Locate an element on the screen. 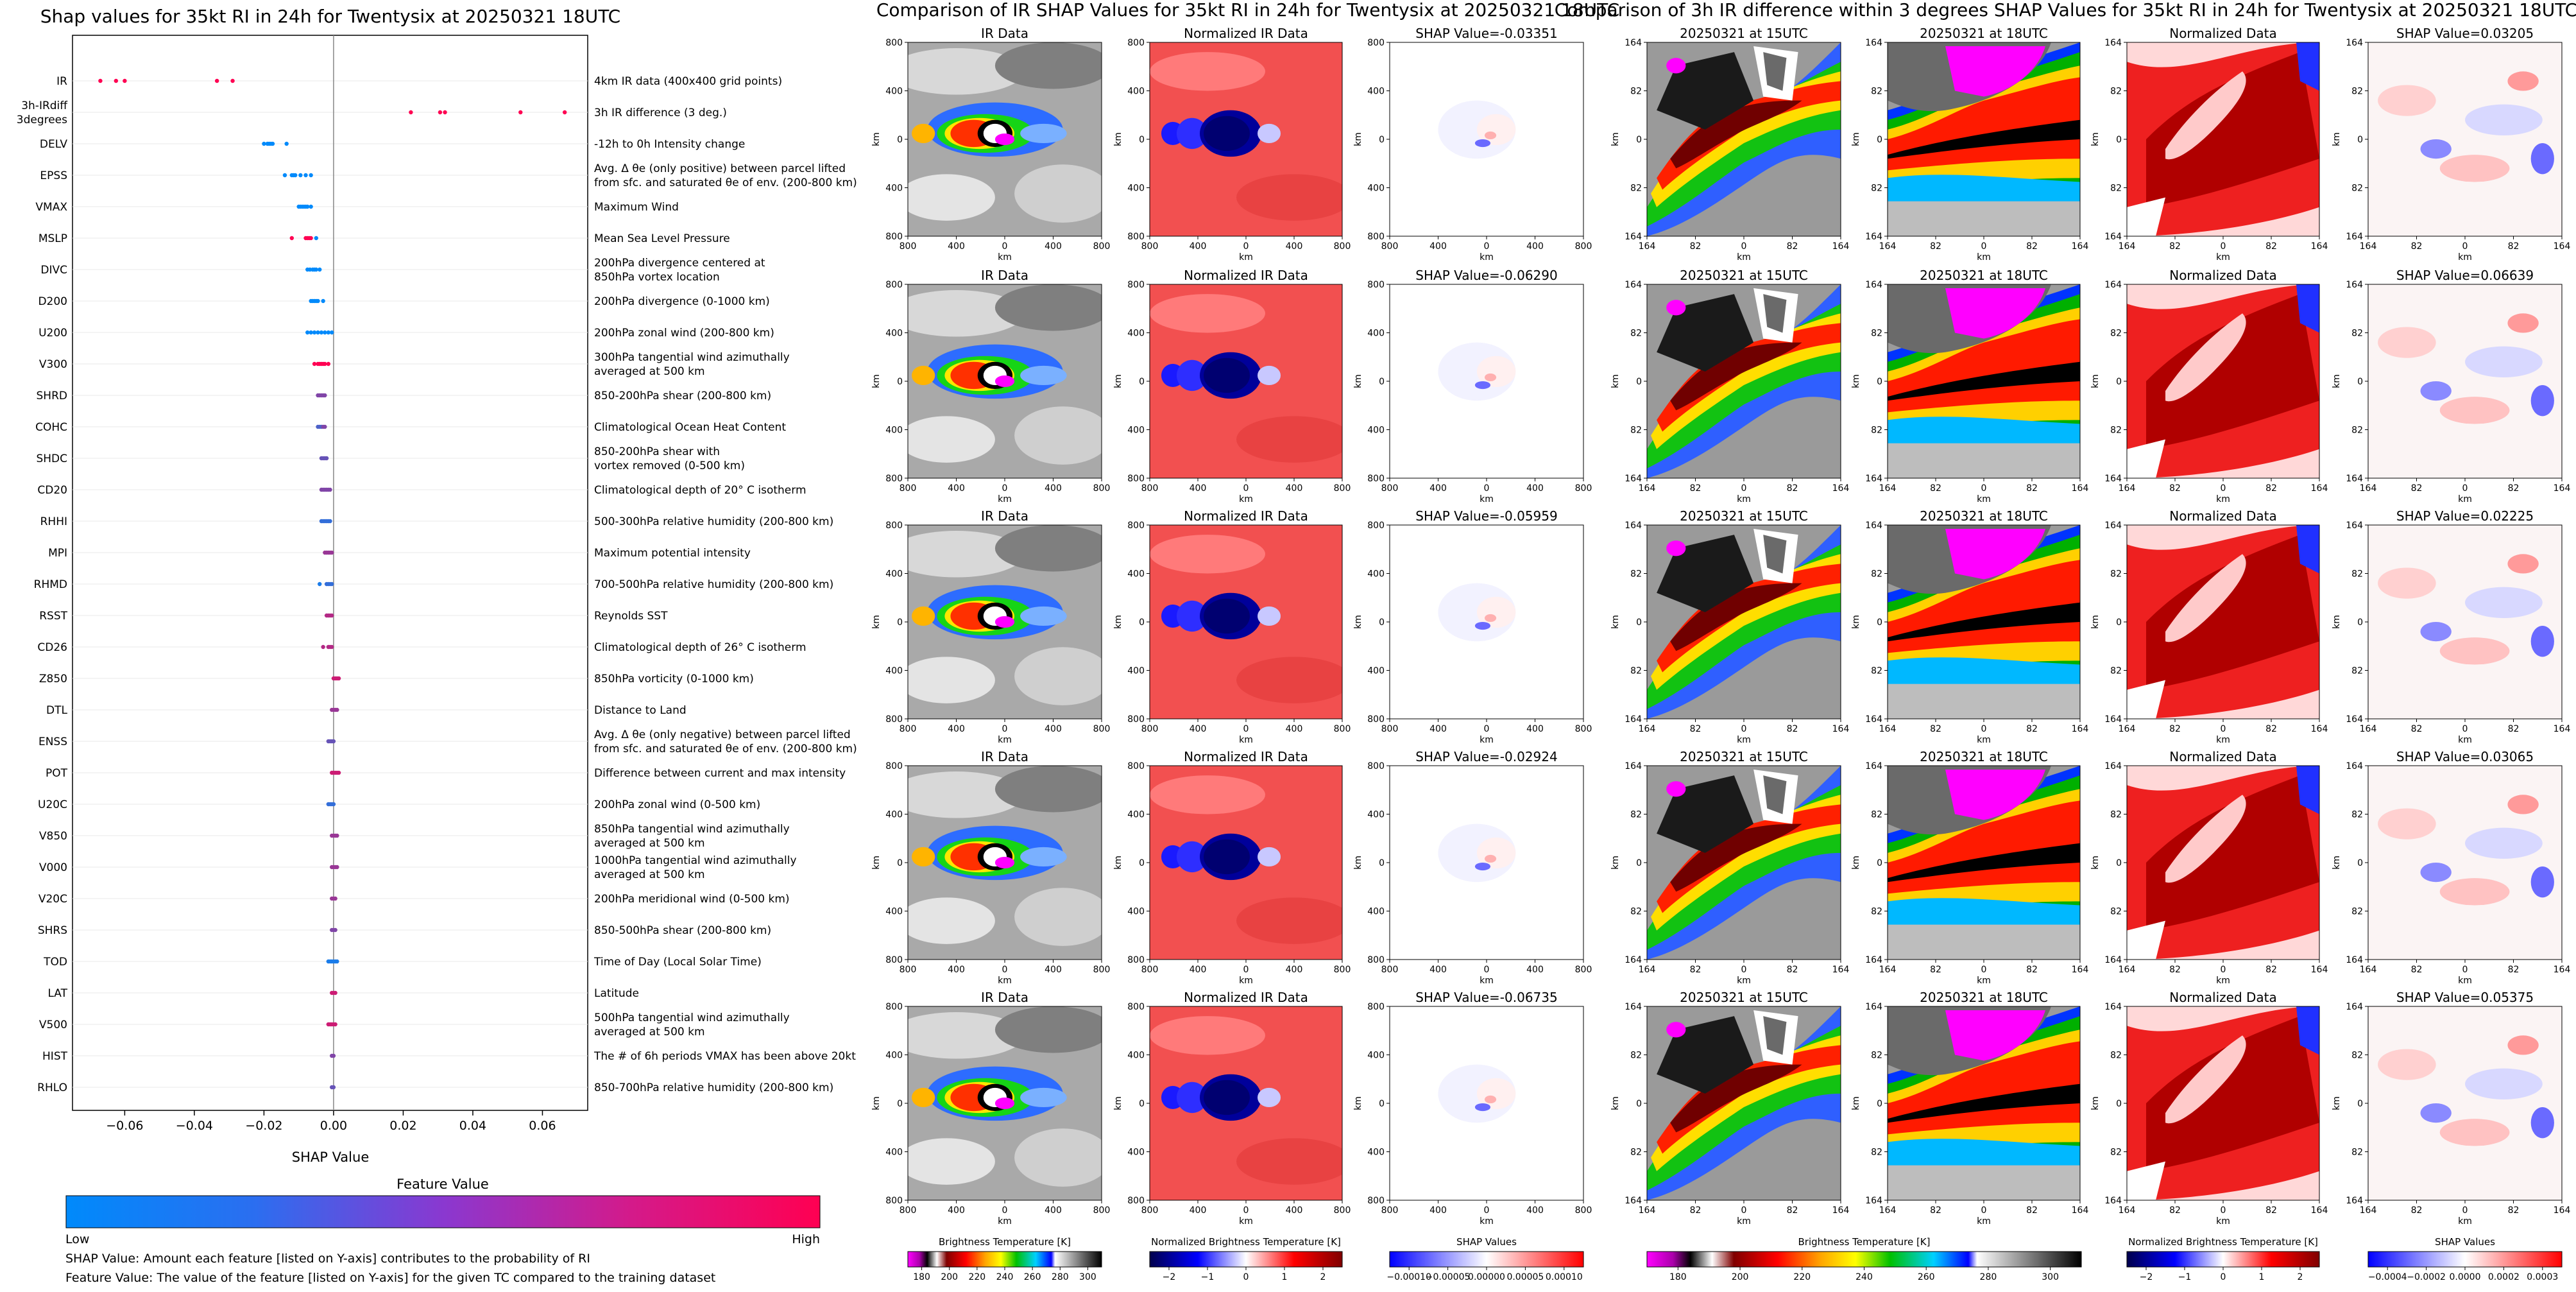  feature-value-colorbar is located at coordinates (443, 1211).